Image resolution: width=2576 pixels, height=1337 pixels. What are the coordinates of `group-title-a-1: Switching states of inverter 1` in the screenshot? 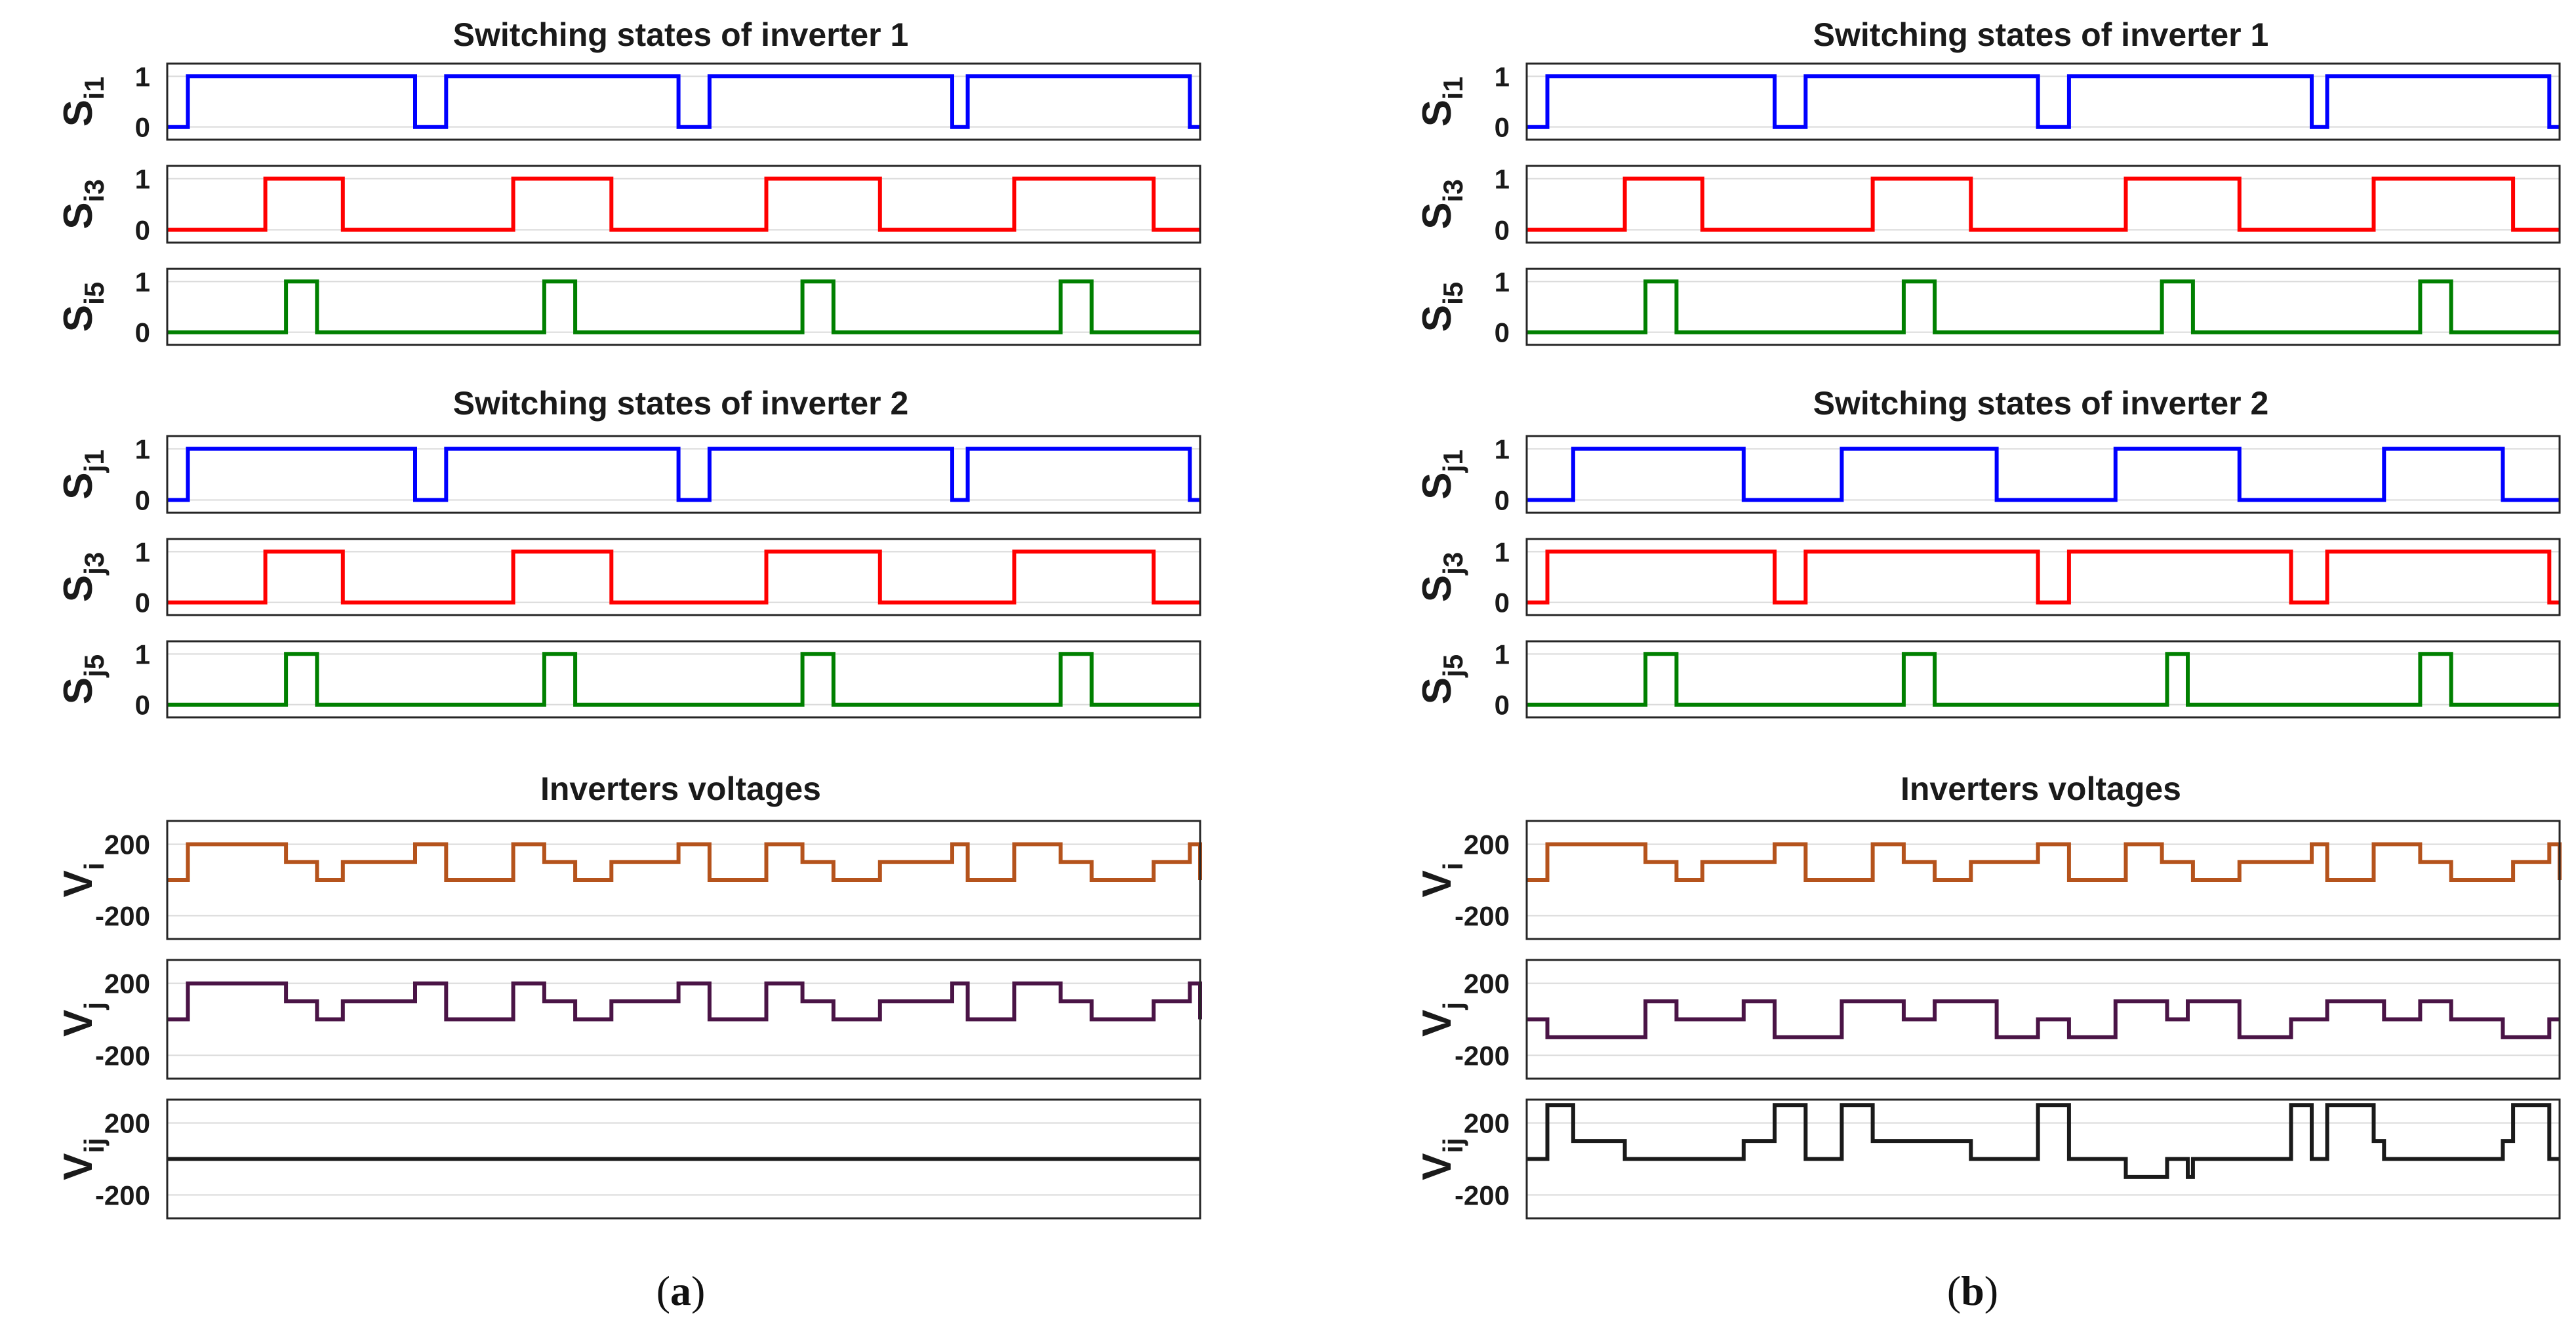 It's located at (681, 34).